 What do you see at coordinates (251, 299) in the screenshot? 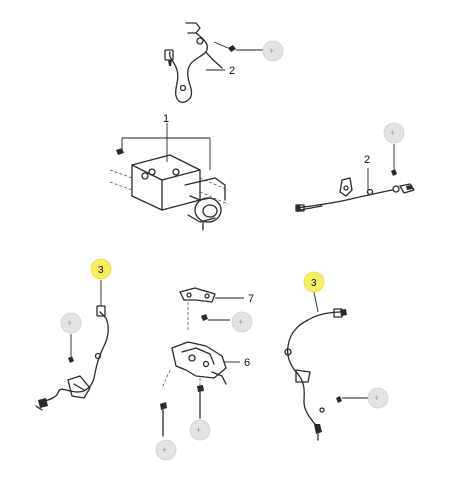
I see `callout-label: 7` at bounding box center [251, 299].